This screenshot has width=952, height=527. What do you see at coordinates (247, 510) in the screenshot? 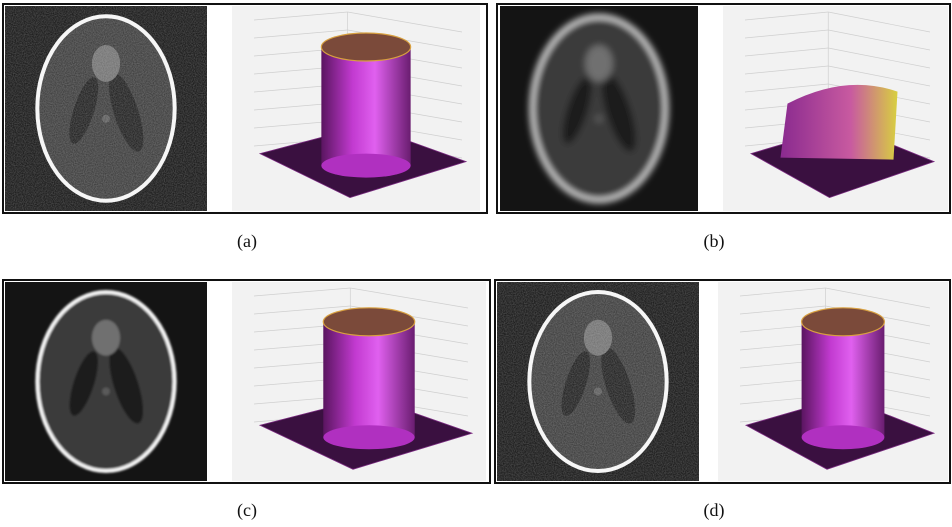
I see `panel-caption: (c)` at bounding box center [247, 510].